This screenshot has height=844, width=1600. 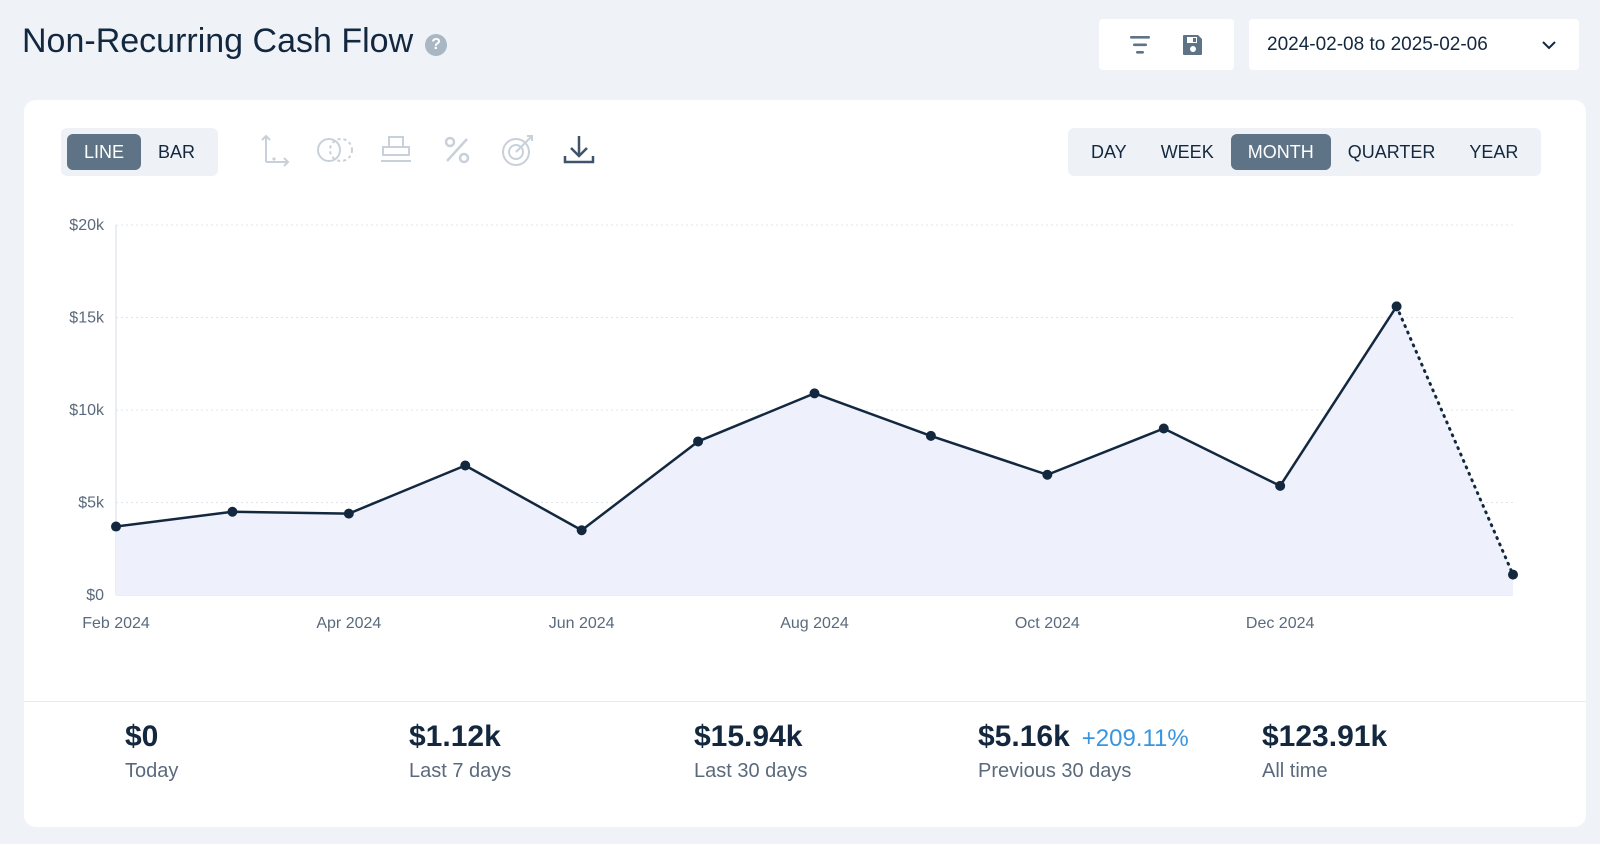 I want to click on stat-label: Previous 30 days, so click(x=1055, y=771).